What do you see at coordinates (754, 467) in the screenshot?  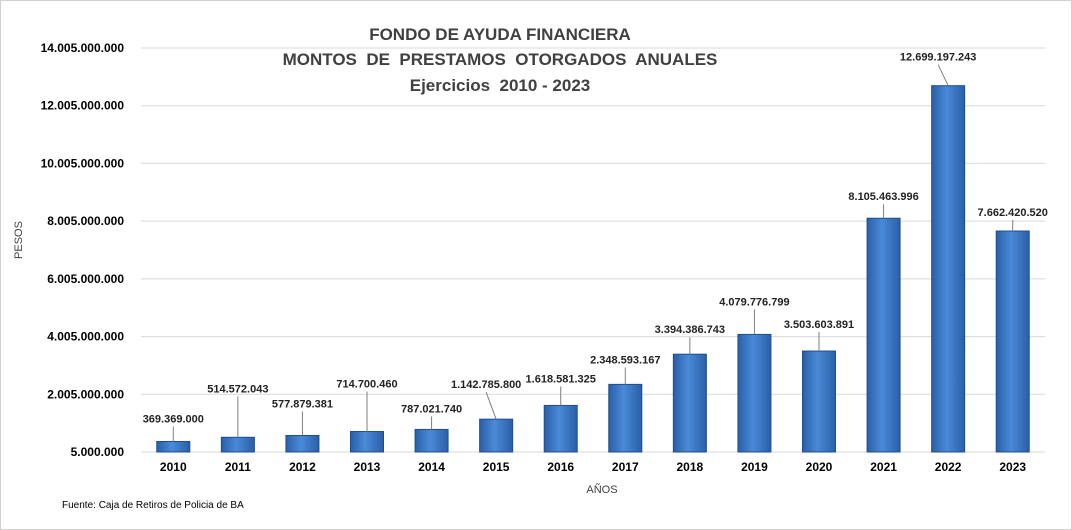 I see `x-tick-label: 2019` at bounding box center [754, 467].